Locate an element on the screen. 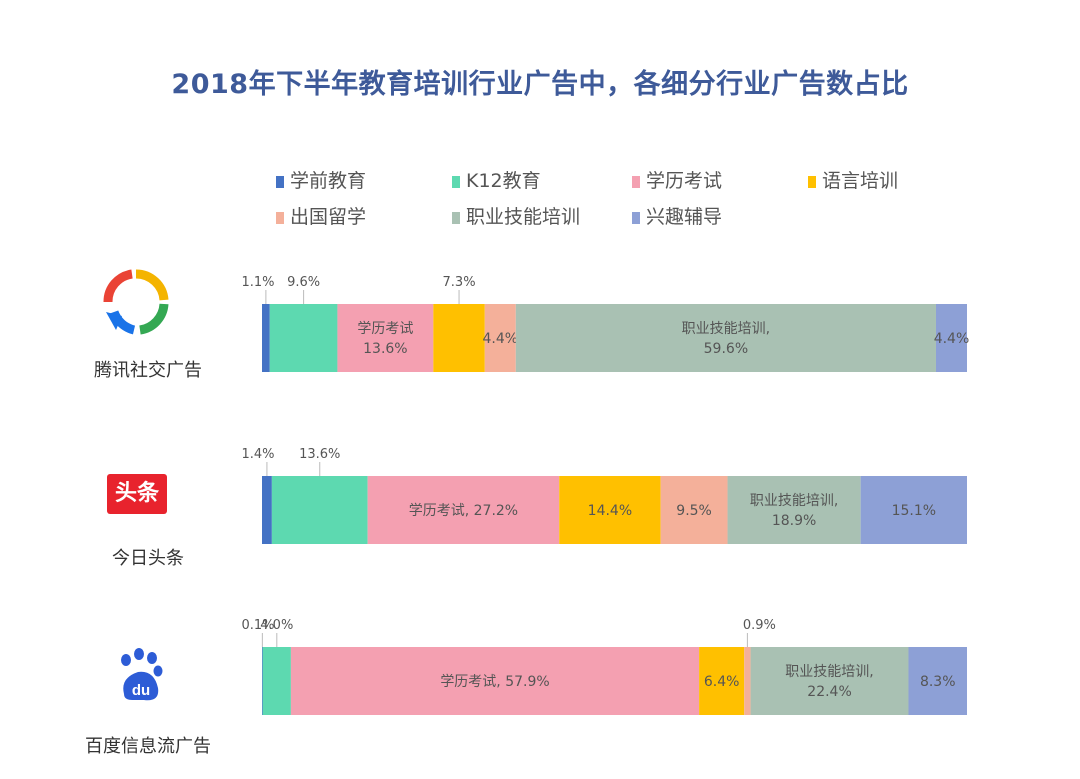 This screenshot has height=779, width=1080. legend-label: 职业技能培训 is located at coordinates (523, 217).